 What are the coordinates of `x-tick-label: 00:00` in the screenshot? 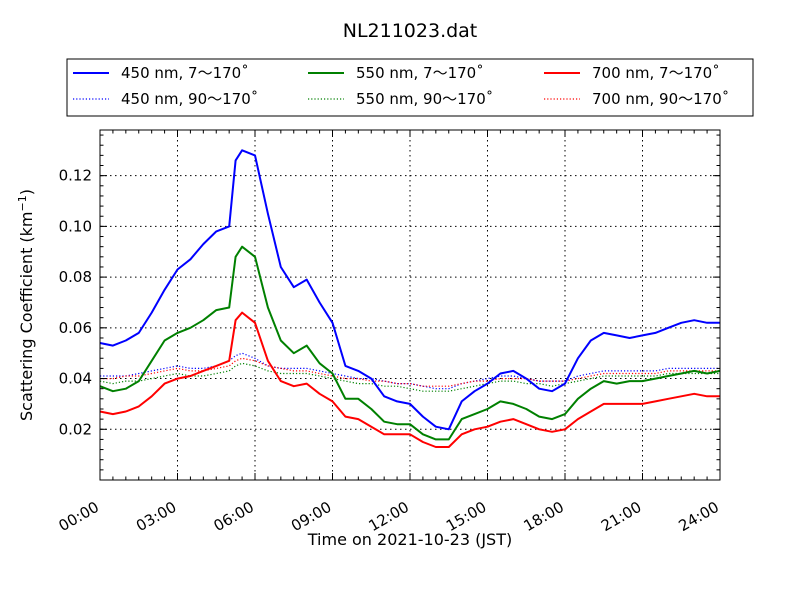 It's located at (79, 516).